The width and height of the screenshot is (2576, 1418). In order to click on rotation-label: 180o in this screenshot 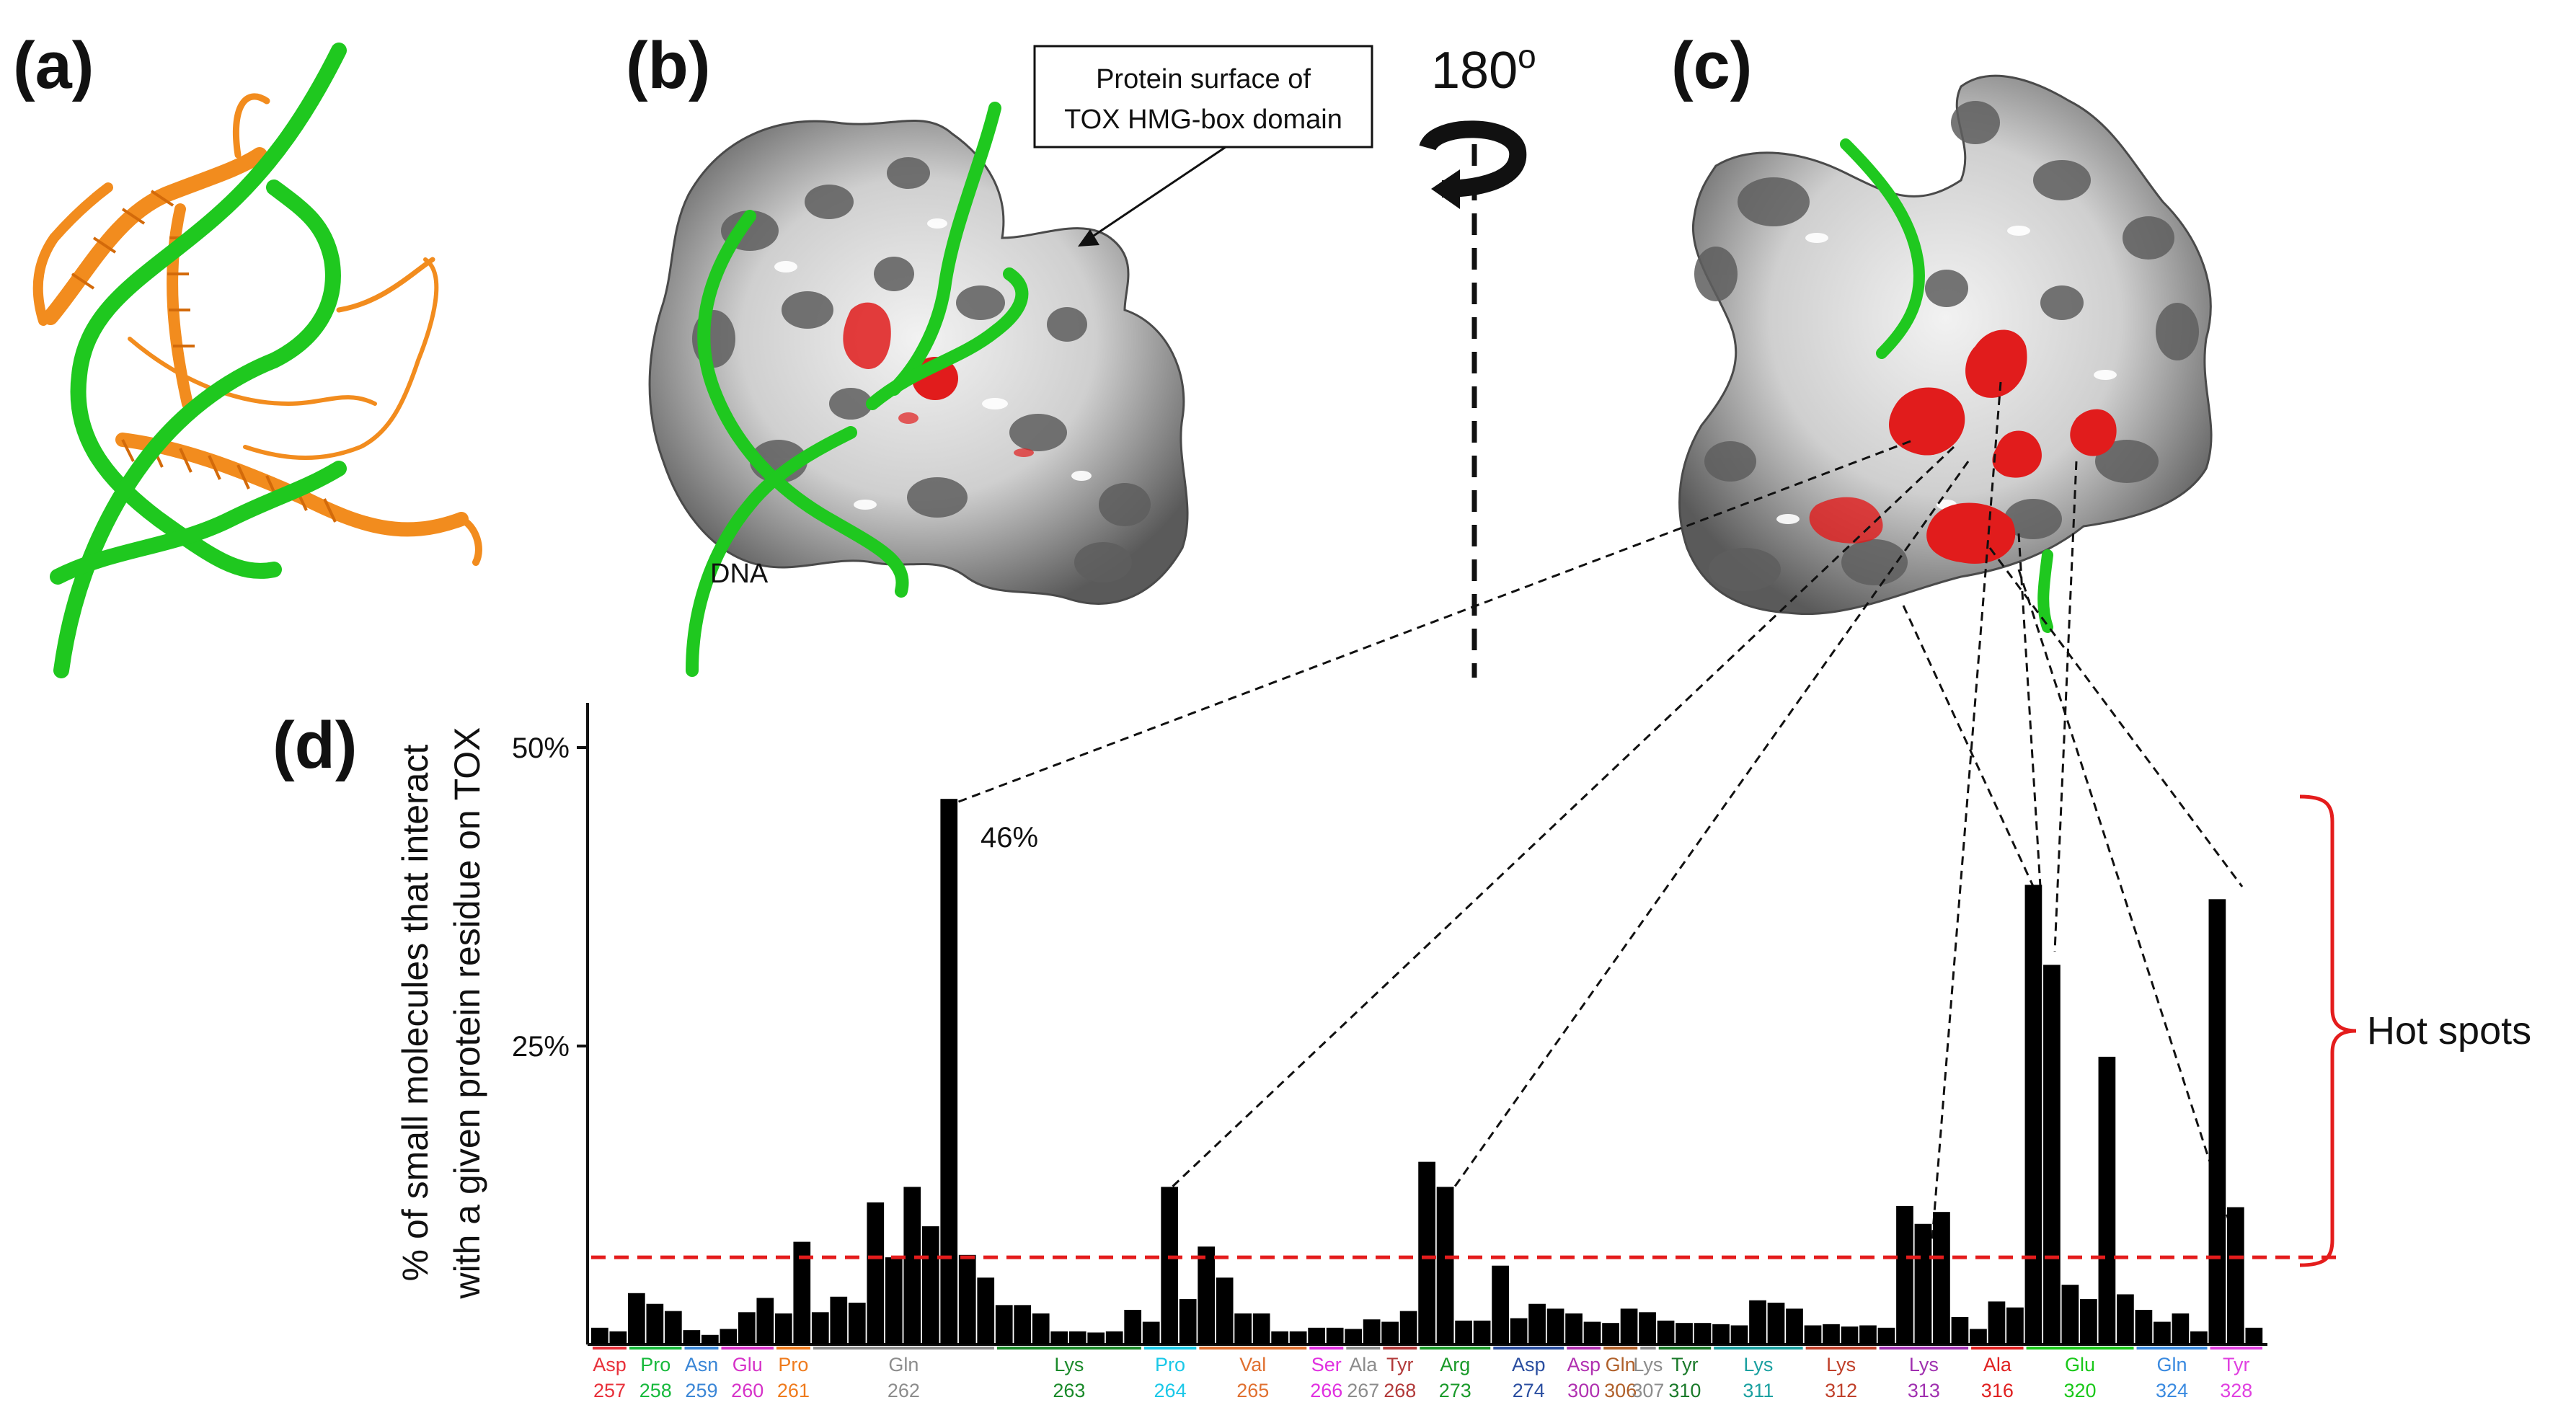, I will do `click(1483, 68)`.